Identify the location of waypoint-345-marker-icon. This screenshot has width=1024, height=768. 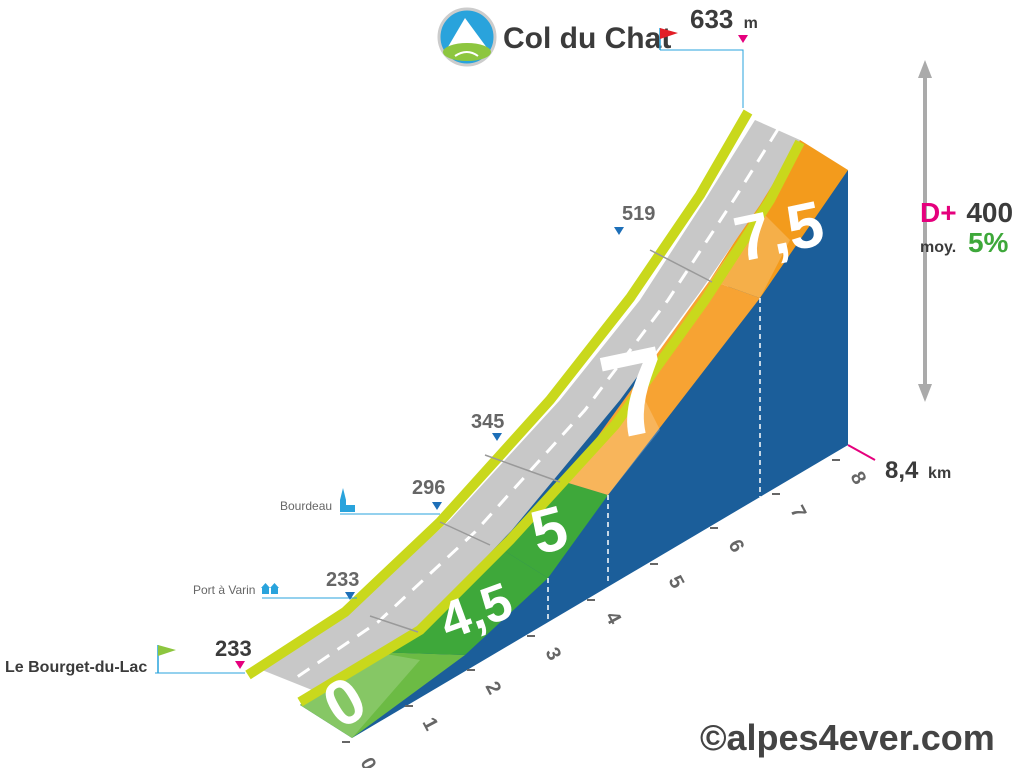
(497, 437).